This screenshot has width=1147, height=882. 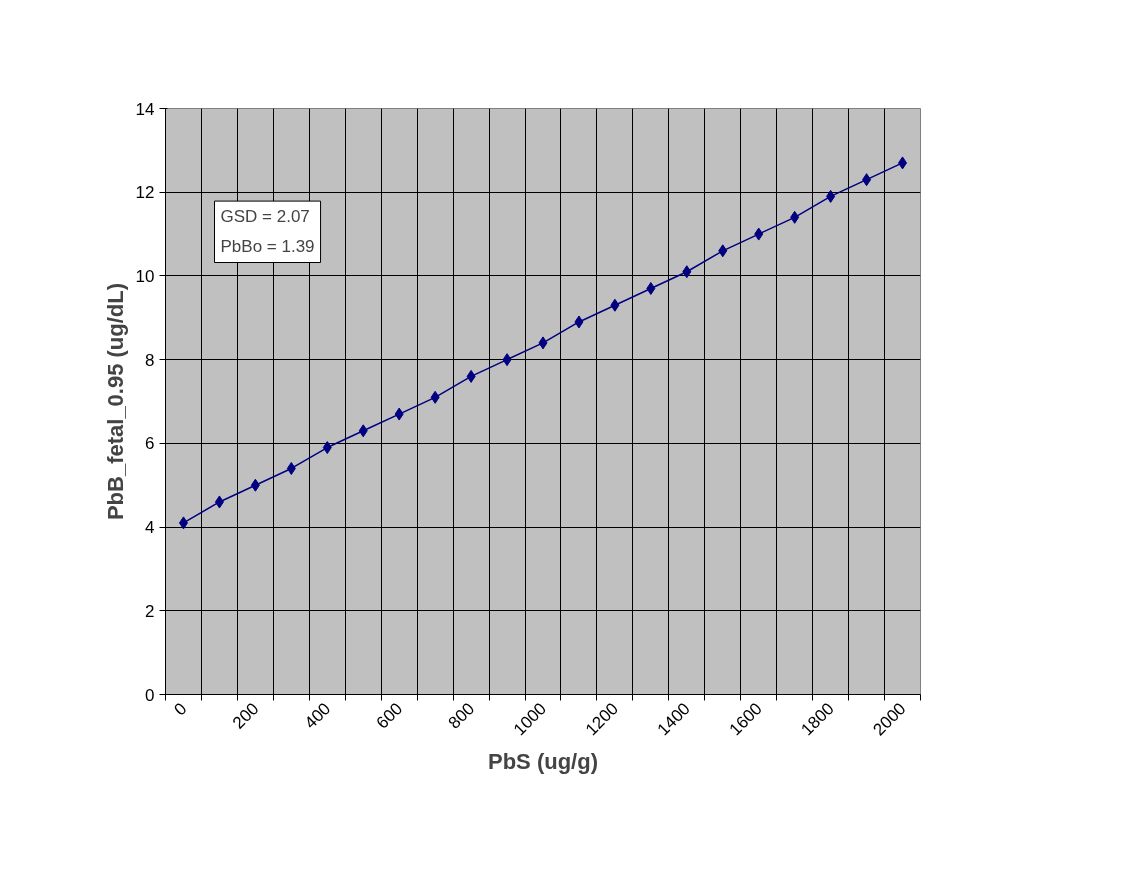 I want to click on y-tick-label: 6, so click(x=150, y=444).